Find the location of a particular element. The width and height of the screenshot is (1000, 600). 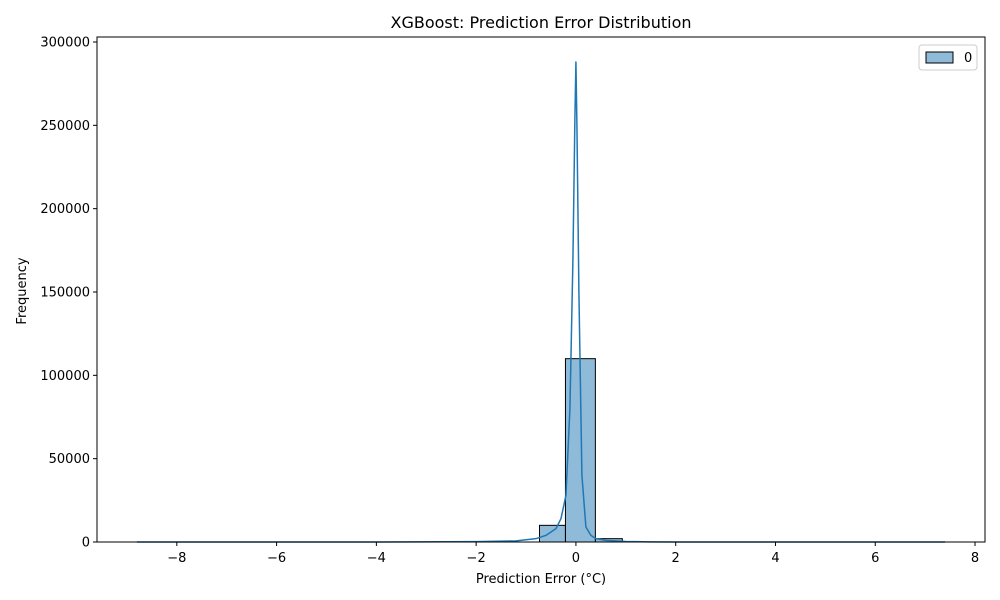

y-tick-label: 300000 is located at coordinates (65, 43).